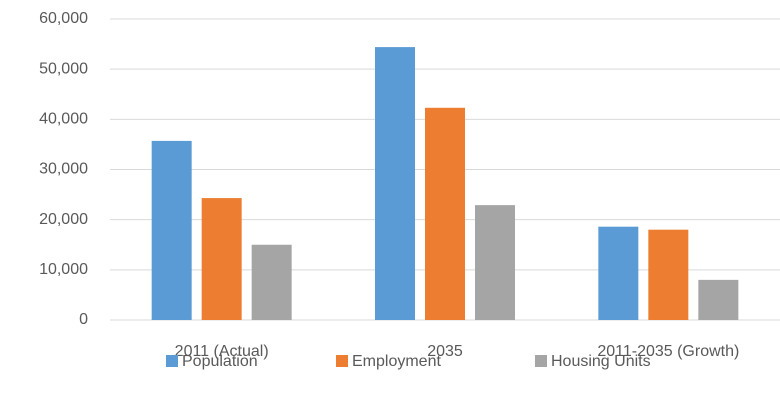 Image resolution: width=780 pixels, height=401 pixels. I want to click on x-tick-label: 2035, so click(445, 351).